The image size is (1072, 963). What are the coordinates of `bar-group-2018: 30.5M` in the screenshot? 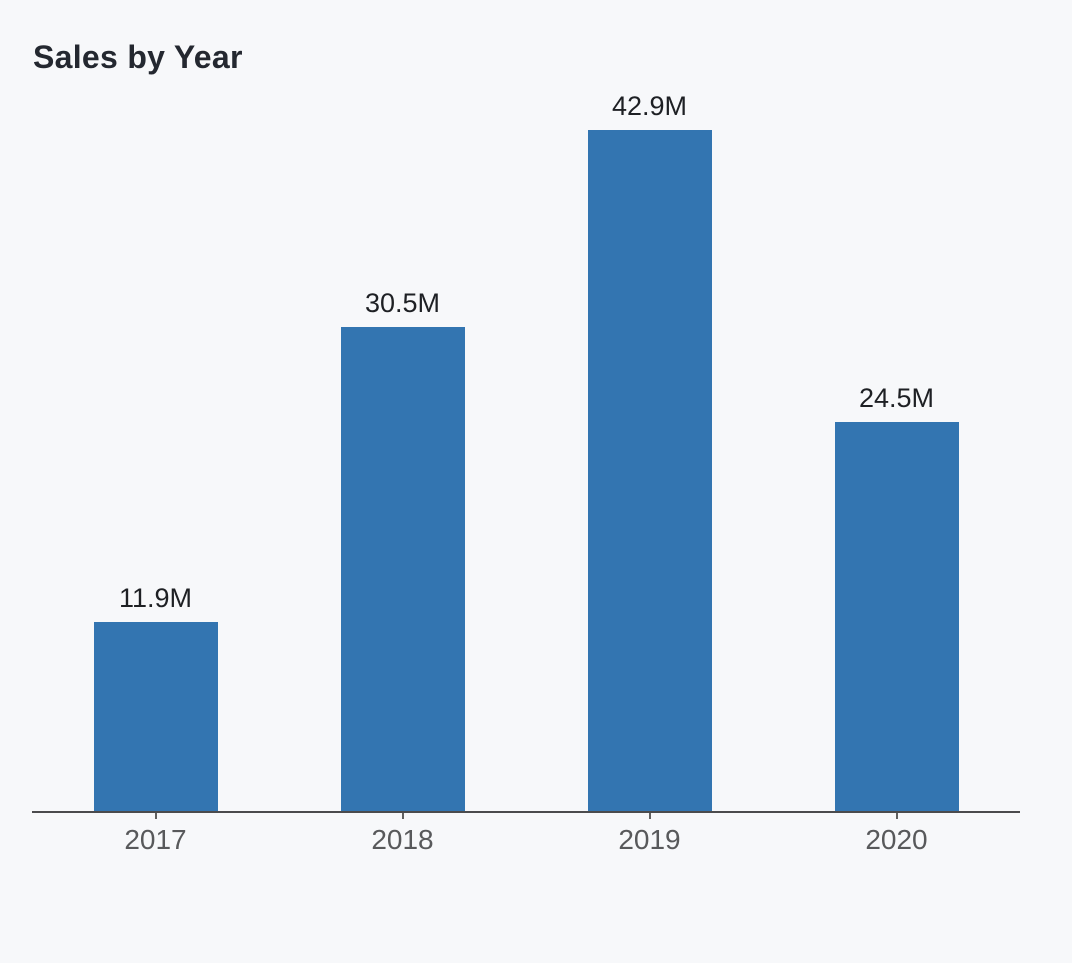 It's located at (402, 549).